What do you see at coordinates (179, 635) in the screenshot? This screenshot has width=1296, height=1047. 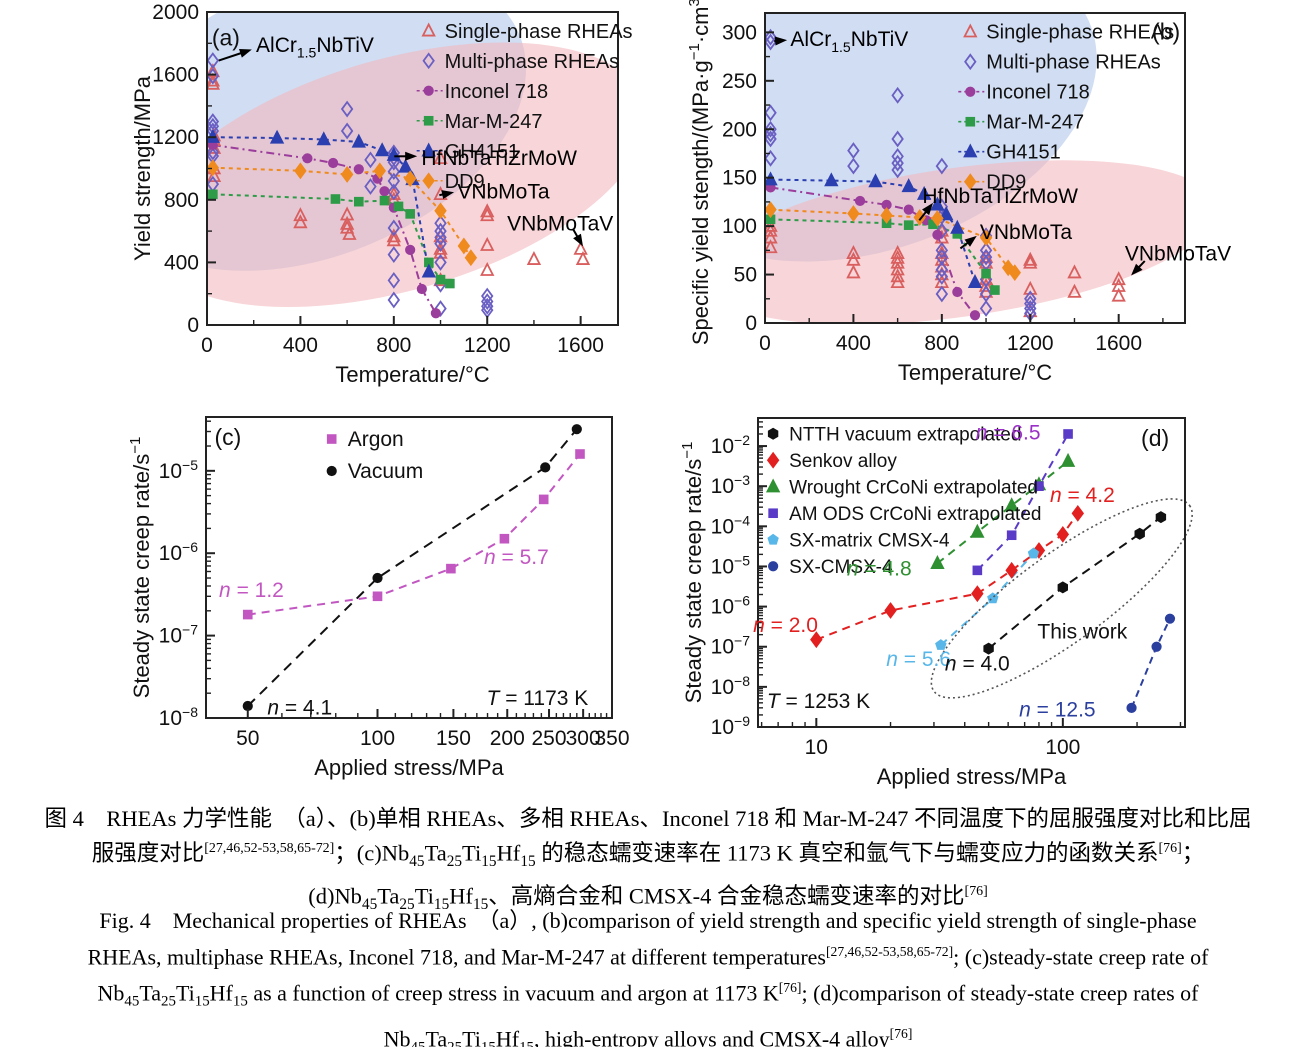 I see `svg-text: 10−7` at bounding box center [179, 635].